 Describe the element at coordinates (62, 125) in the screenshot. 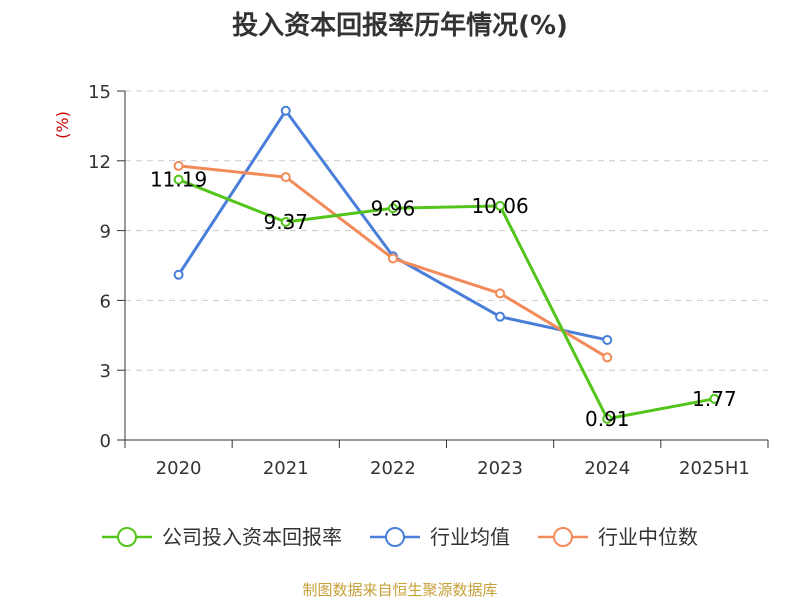

I see `y-axis-unit: (%)` at that location.